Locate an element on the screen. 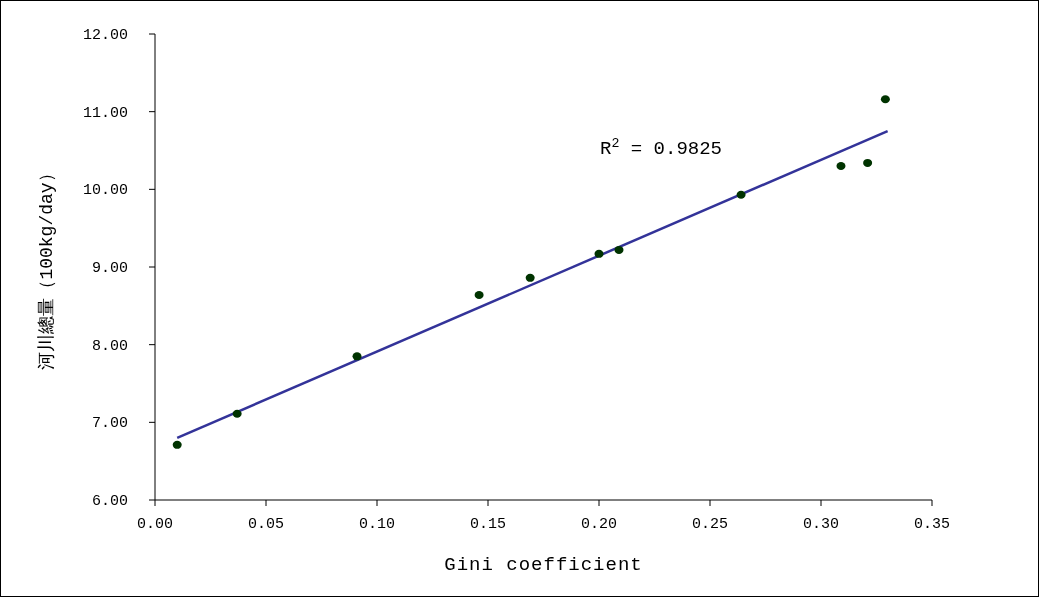 Image resolution: width=1039 pixels, height=597 pixels. annotation: R$^{2}$ = 0.9825 is located at coordinates (661, 147).